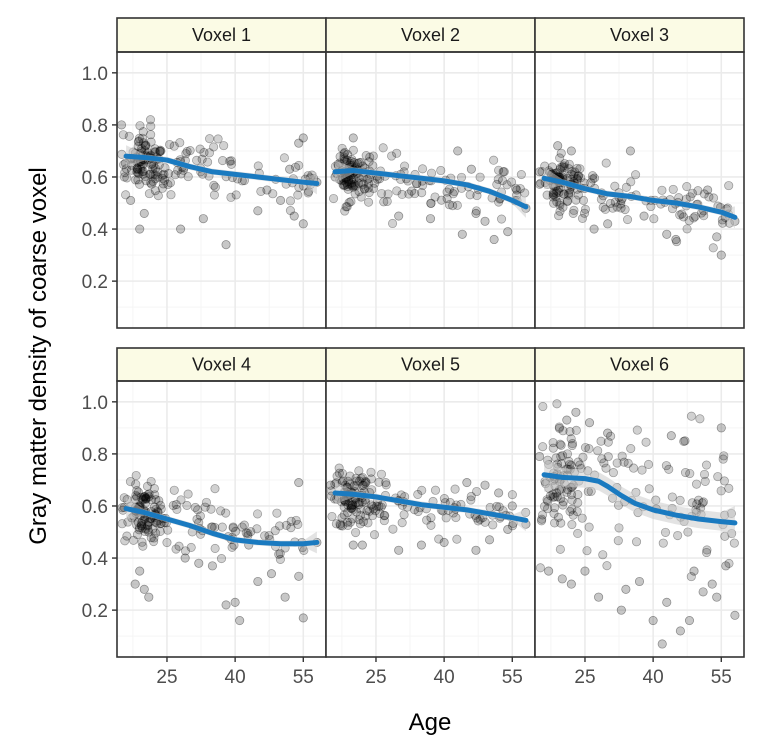 Image resolution: width=764 pixels, height=753 pixels. What do you see at coordinates (221, 365) in the screenshot?
I see `facet-strip-label: Voxel 4` at bounding box center [221, 365].